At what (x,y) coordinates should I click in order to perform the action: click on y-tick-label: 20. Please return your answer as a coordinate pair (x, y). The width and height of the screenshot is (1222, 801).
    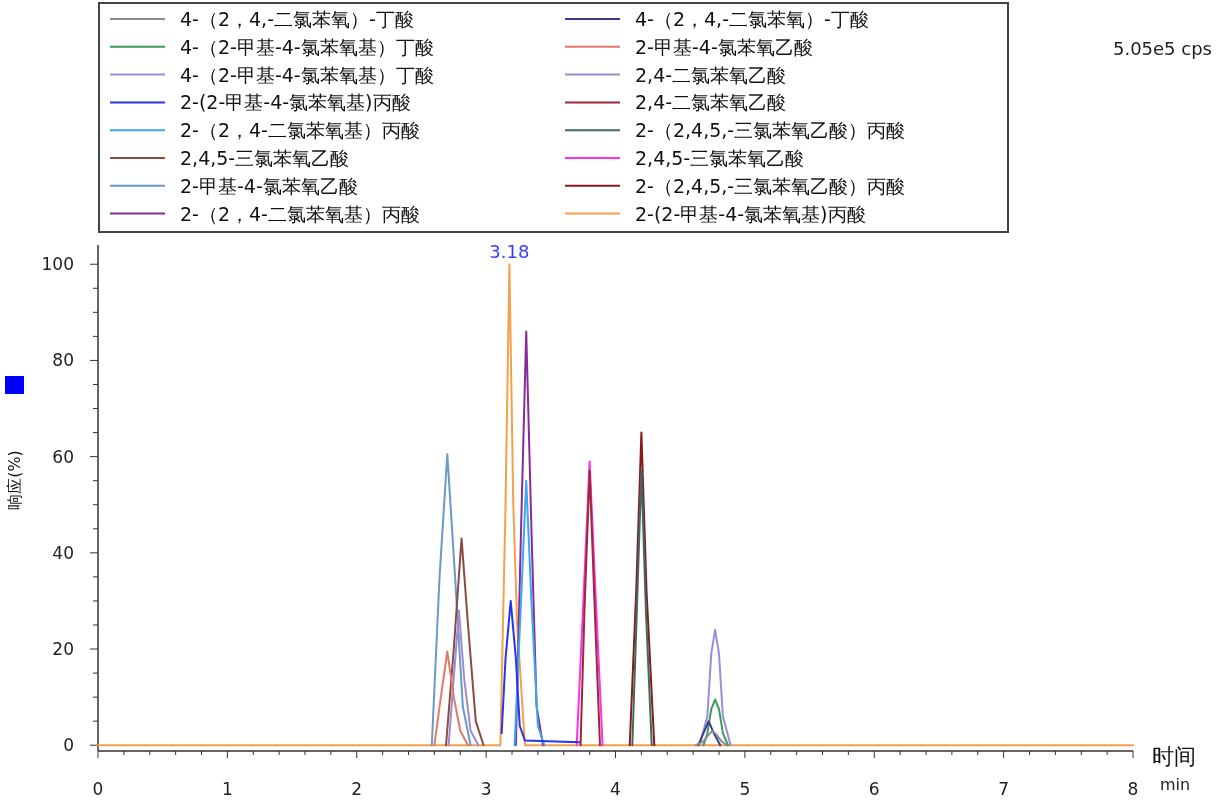
    Looking at the image, I should click on (63, 649).